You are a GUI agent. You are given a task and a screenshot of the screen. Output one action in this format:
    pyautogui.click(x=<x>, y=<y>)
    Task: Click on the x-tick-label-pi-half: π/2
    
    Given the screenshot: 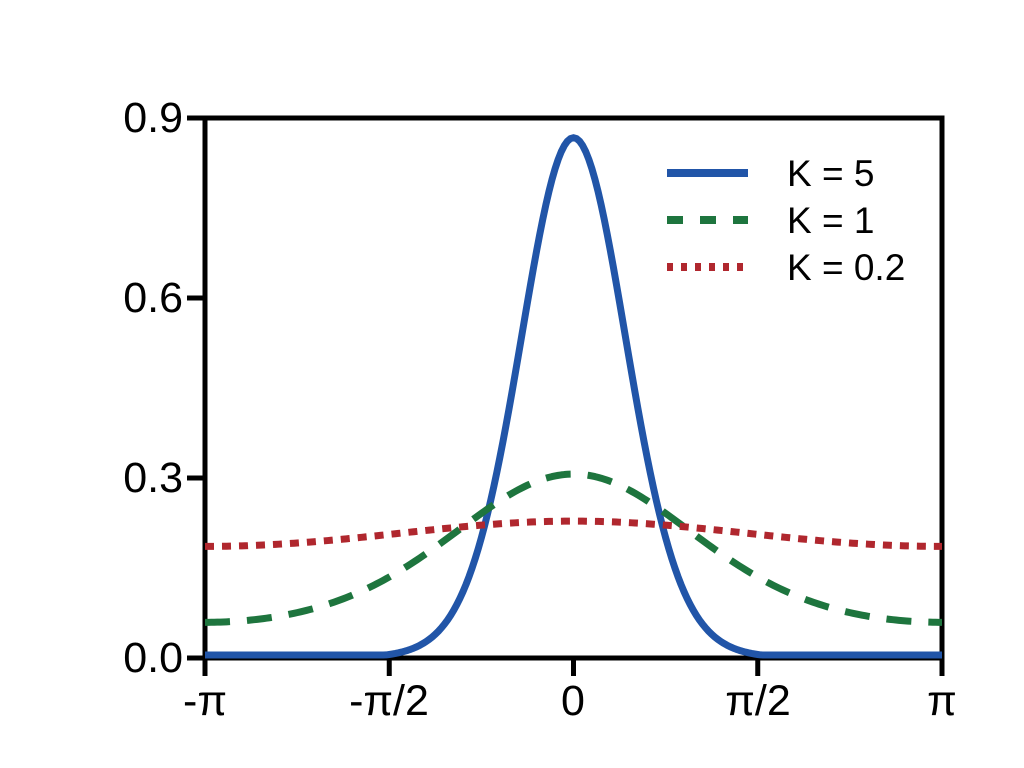 What is the action you would take?
    pyautogui.click(x=758, y=701)
    